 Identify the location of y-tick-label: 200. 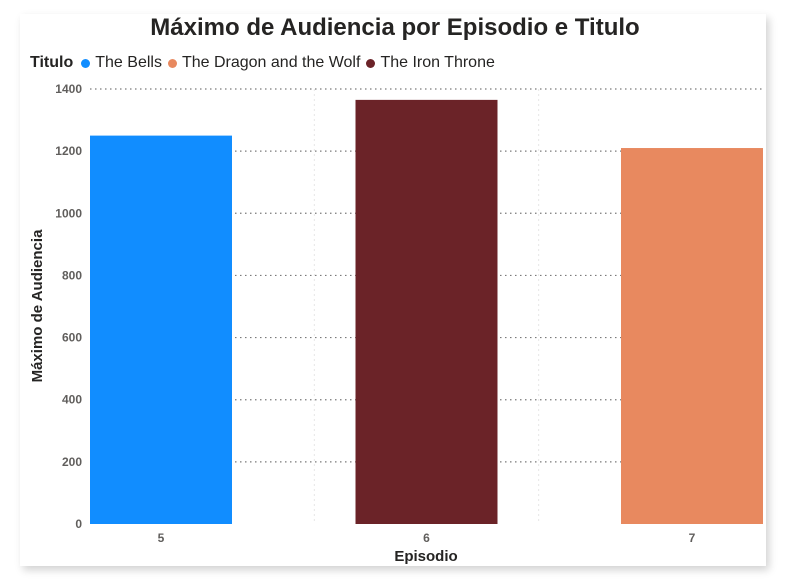
(72, 462).